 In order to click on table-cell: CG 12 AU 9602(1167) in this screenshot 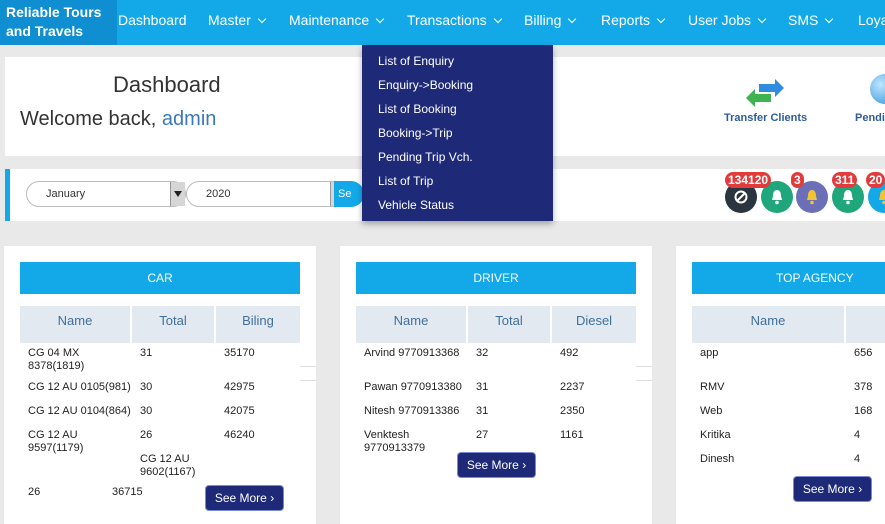, I will do `click(168, 465)`.